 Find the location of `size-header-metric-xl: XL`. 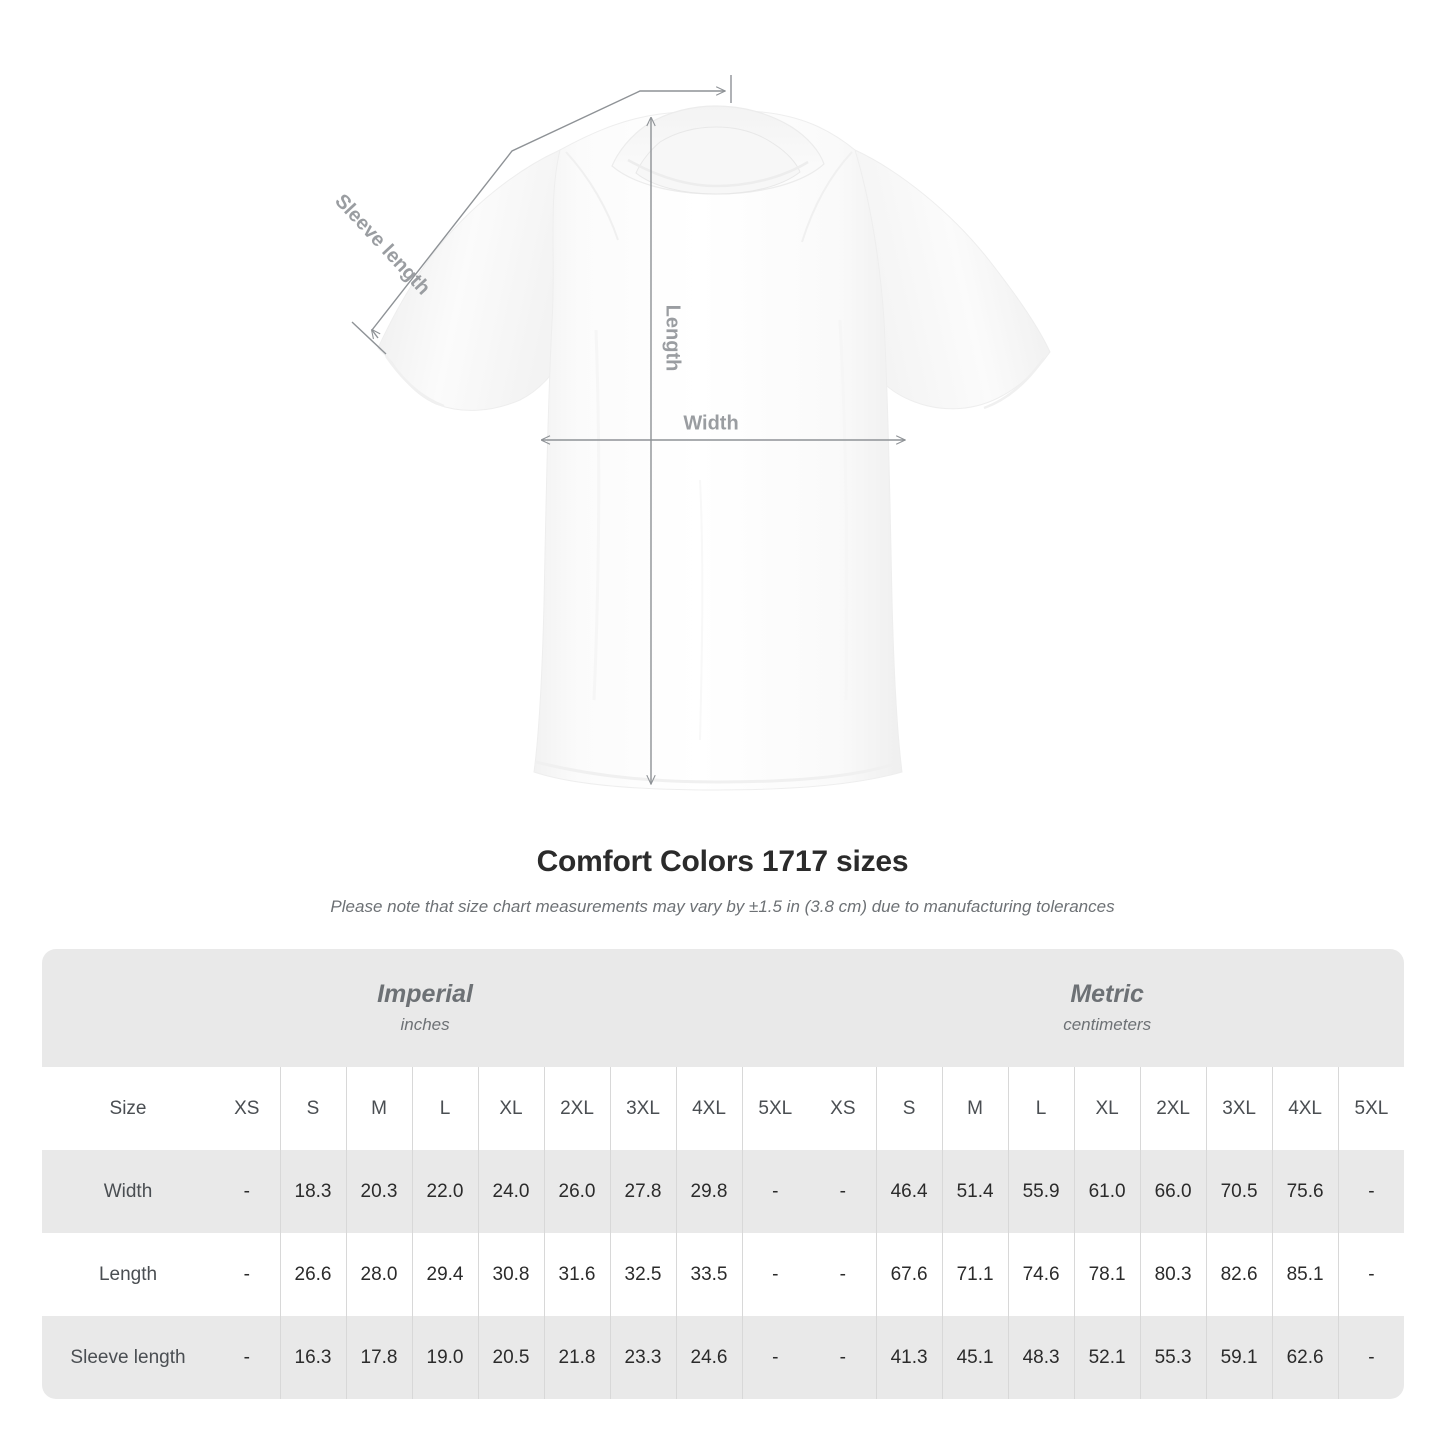

size-header-metric-xl: XL is located at coordinates (1107, 1108).